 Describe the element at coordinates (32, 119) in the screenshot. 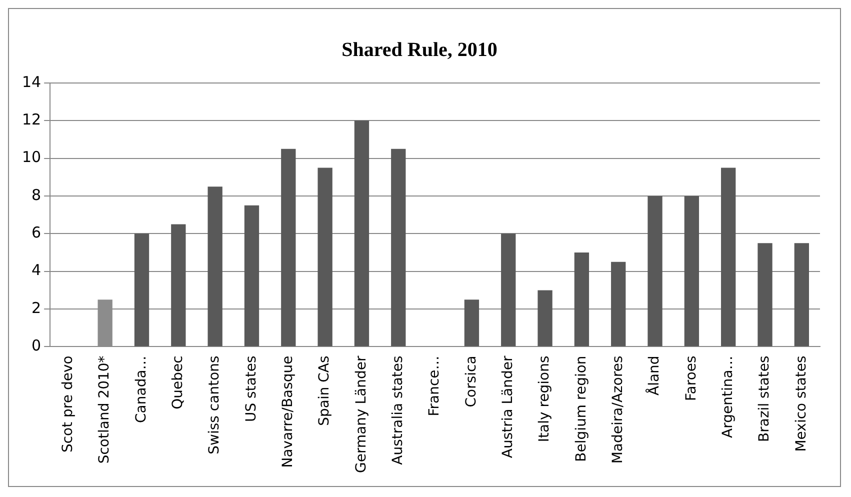

I see `y-tick-label: 12` at that location.